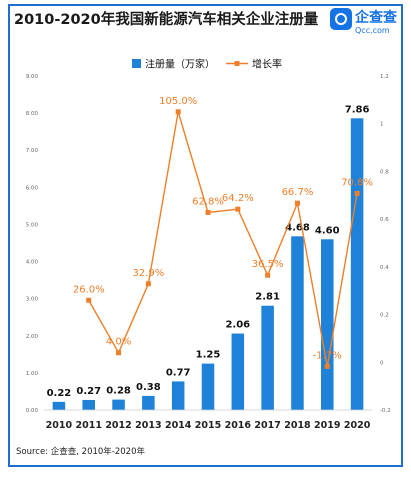 This screenshot has width=411, height=477. I want to click on legend-bar-swatch, so click(136, 63).